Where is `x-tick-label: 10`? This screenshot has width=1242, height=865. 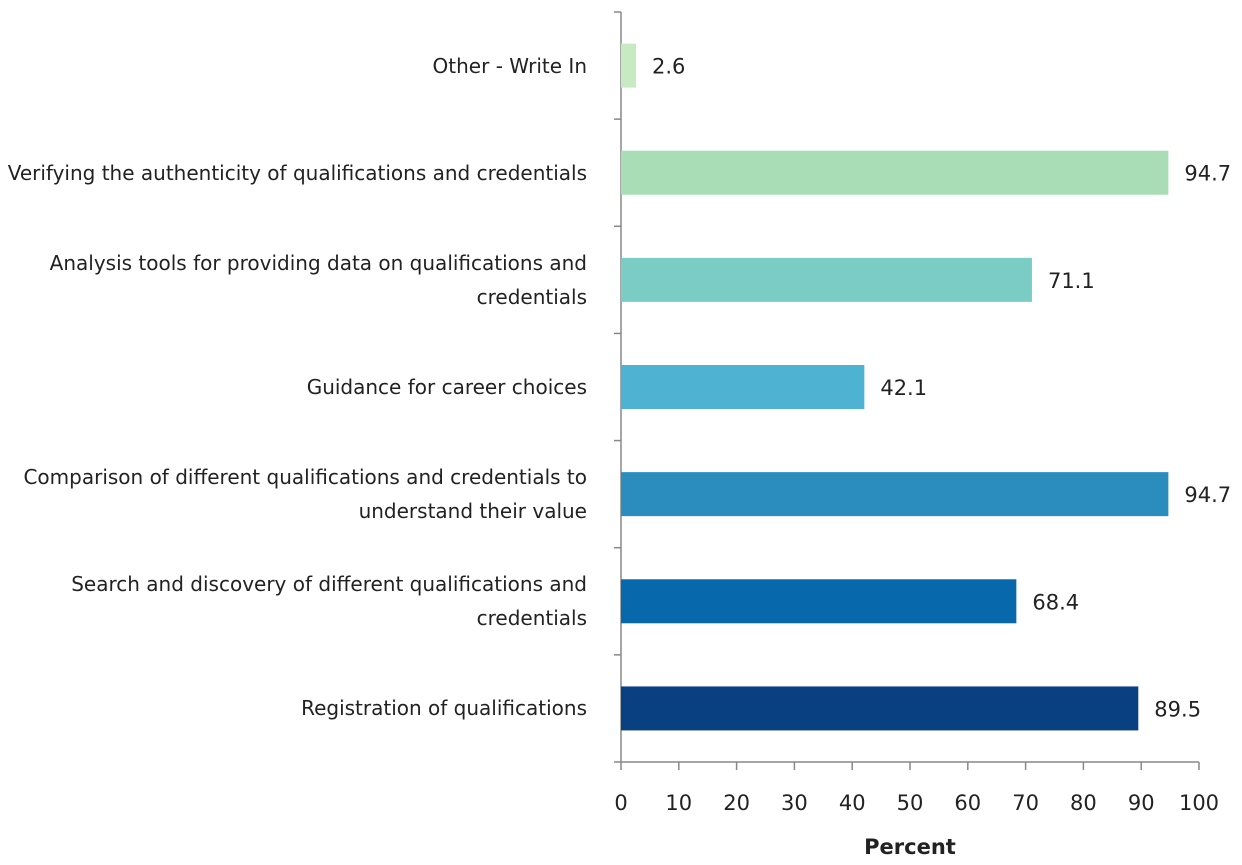 x-tick-label: 10 is located at coordinates (678, 803).